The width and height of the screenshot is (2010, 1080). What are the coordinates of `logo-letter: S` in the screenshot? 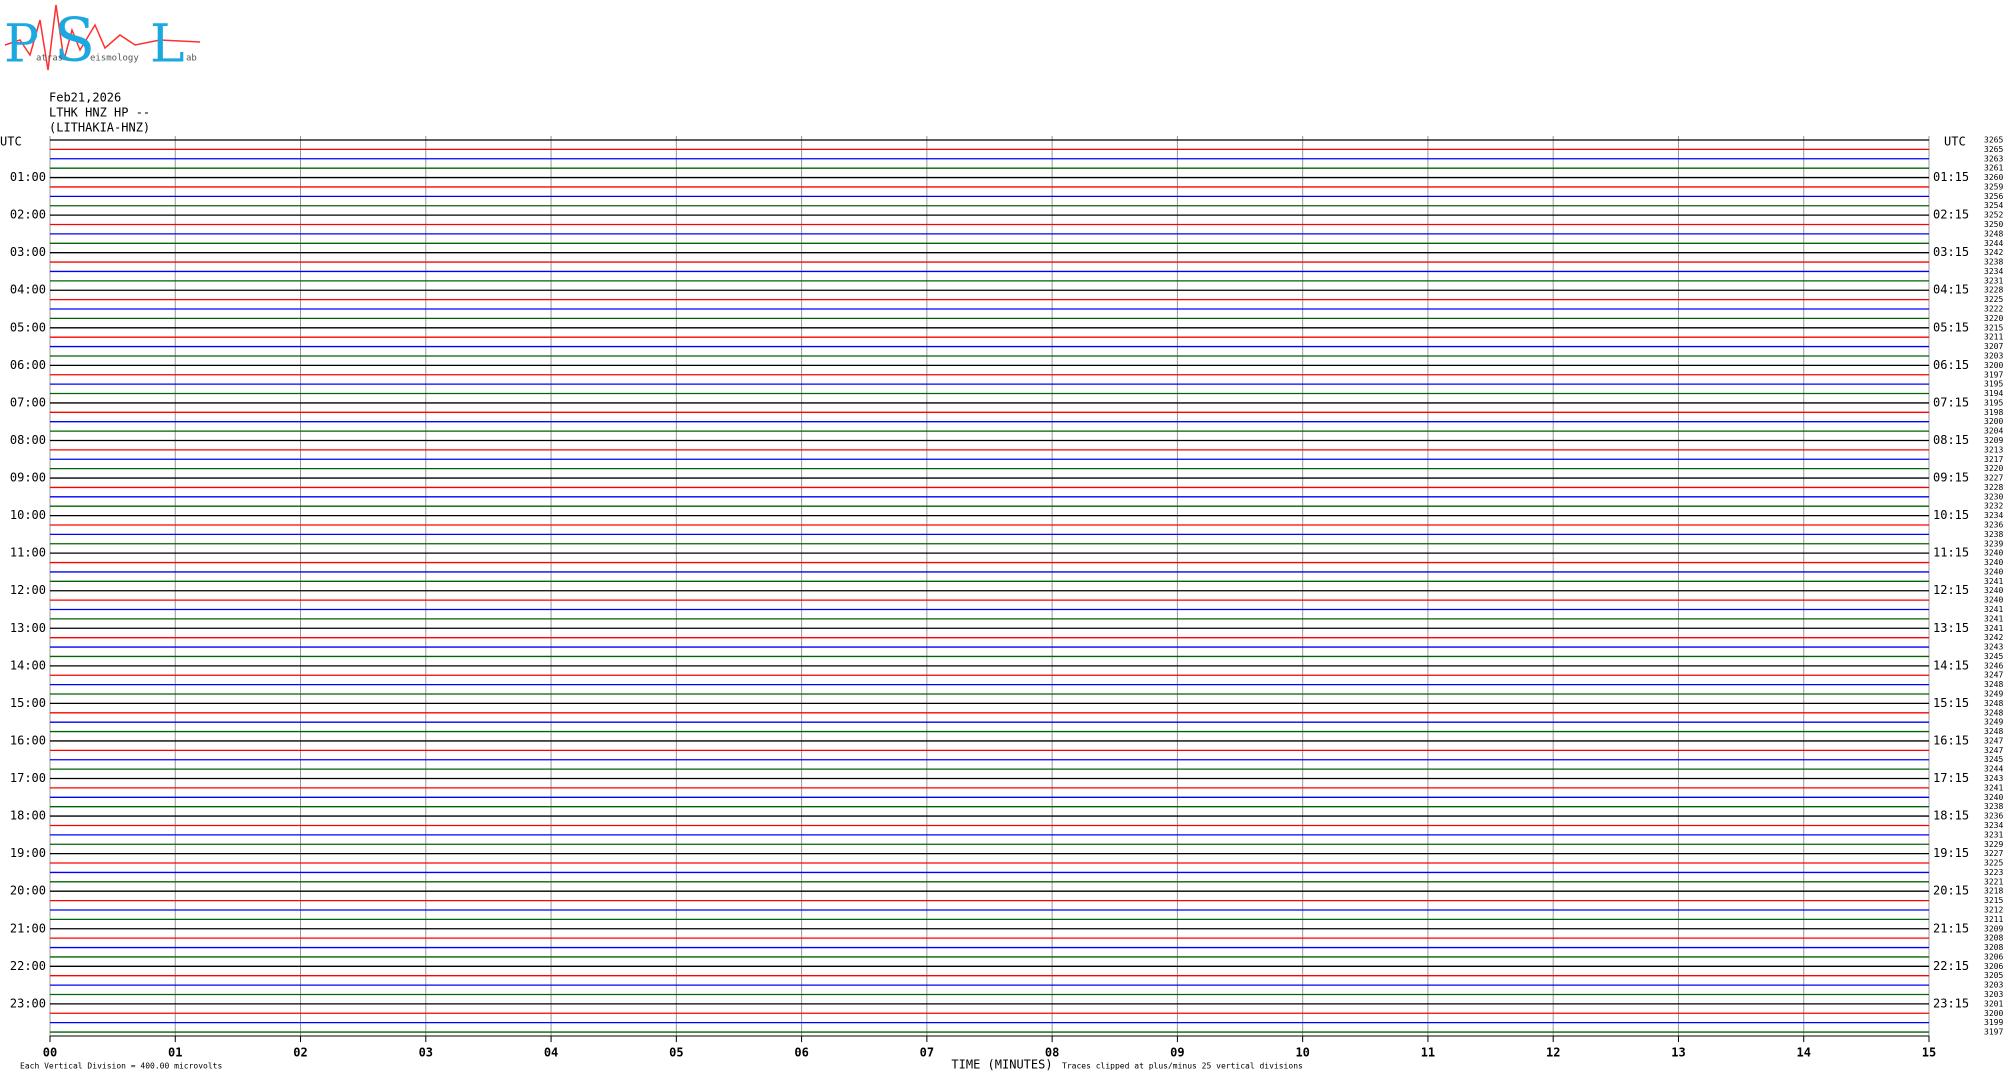 It's located at (74, 41).